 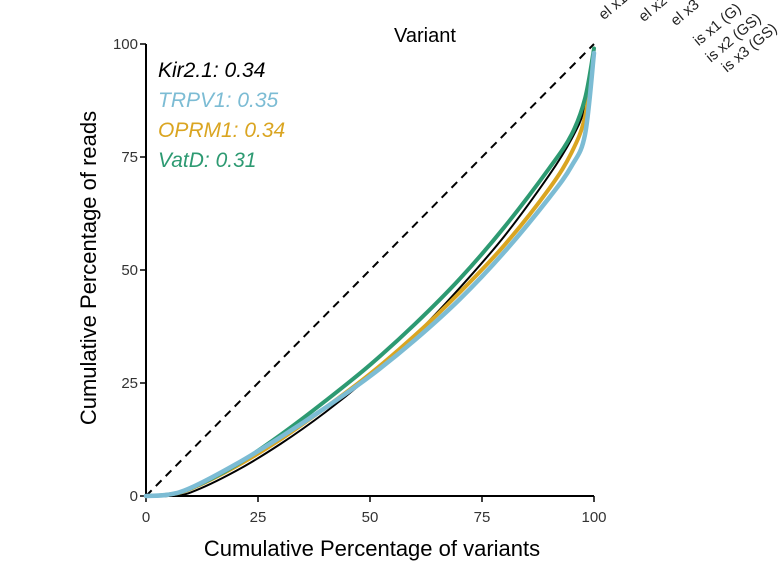 I want to click on x-tick-label: 50, so click(x=370, y=517).